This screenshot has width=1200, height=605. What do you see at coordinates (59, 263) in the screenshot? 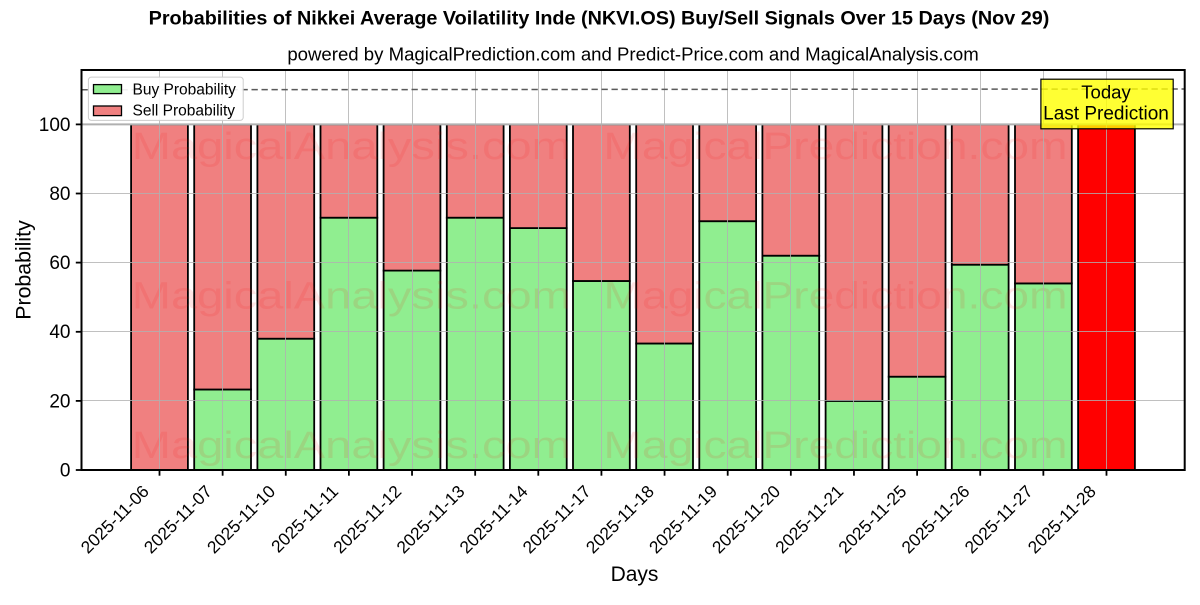
I see `svg-text: 60` at bounding box center [59, 263].